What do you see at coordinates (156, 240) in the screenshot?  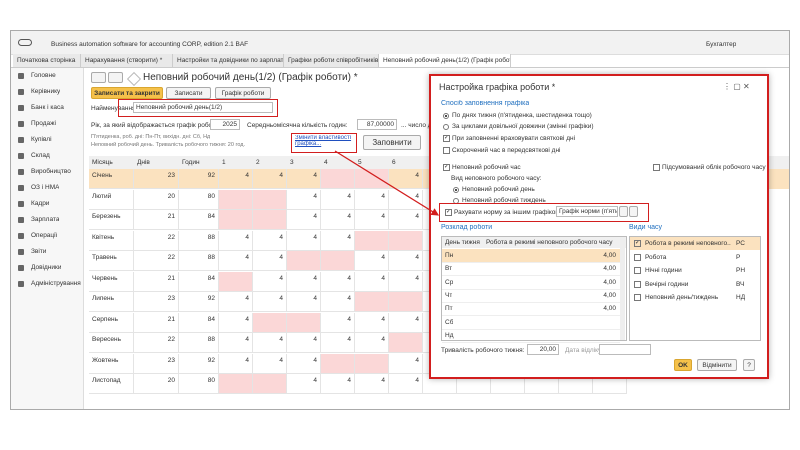 I see `cell: 22` at bounding box center [156, 240].